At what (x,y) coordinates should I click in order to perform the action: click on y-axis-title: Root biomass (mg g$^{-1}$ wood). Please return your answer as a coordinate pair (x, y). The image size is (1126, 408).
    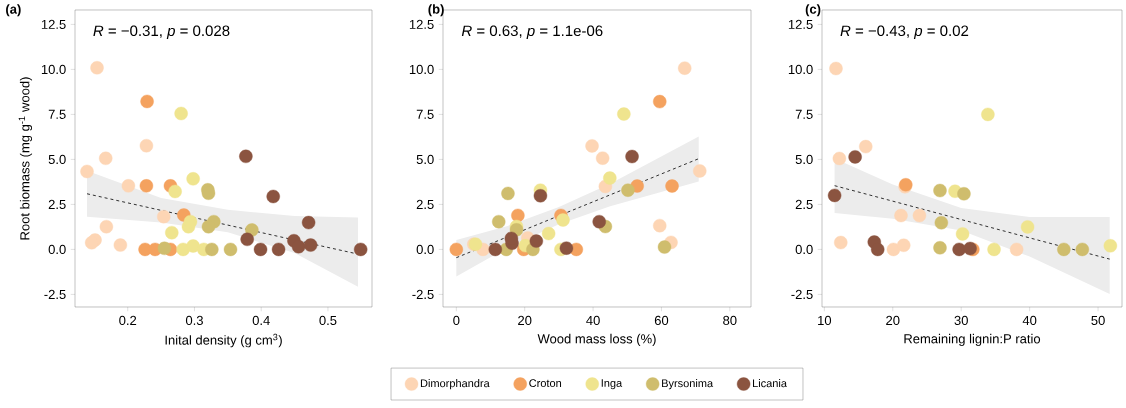
    Looking at the image, I should click on (25, 158).